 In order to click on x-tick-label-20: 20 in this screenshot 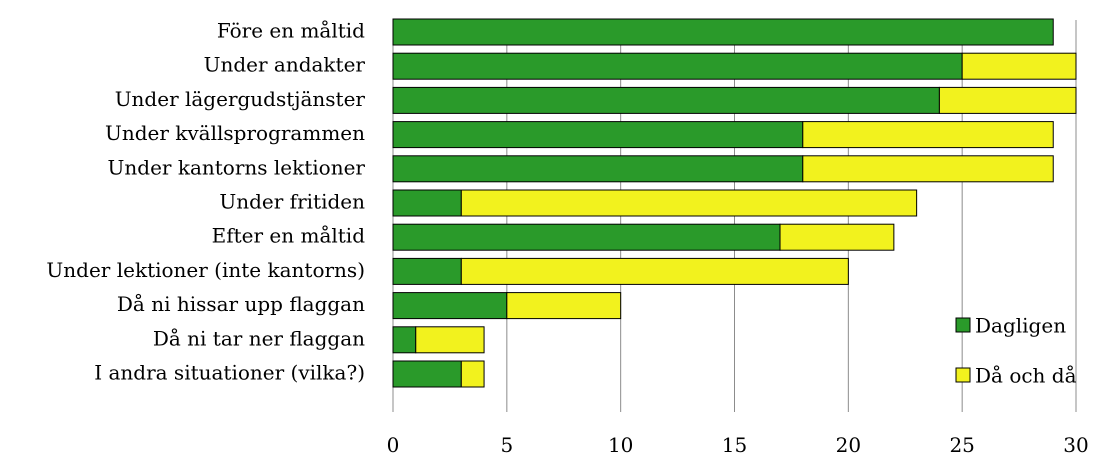, I will do `click(848, 445)`.